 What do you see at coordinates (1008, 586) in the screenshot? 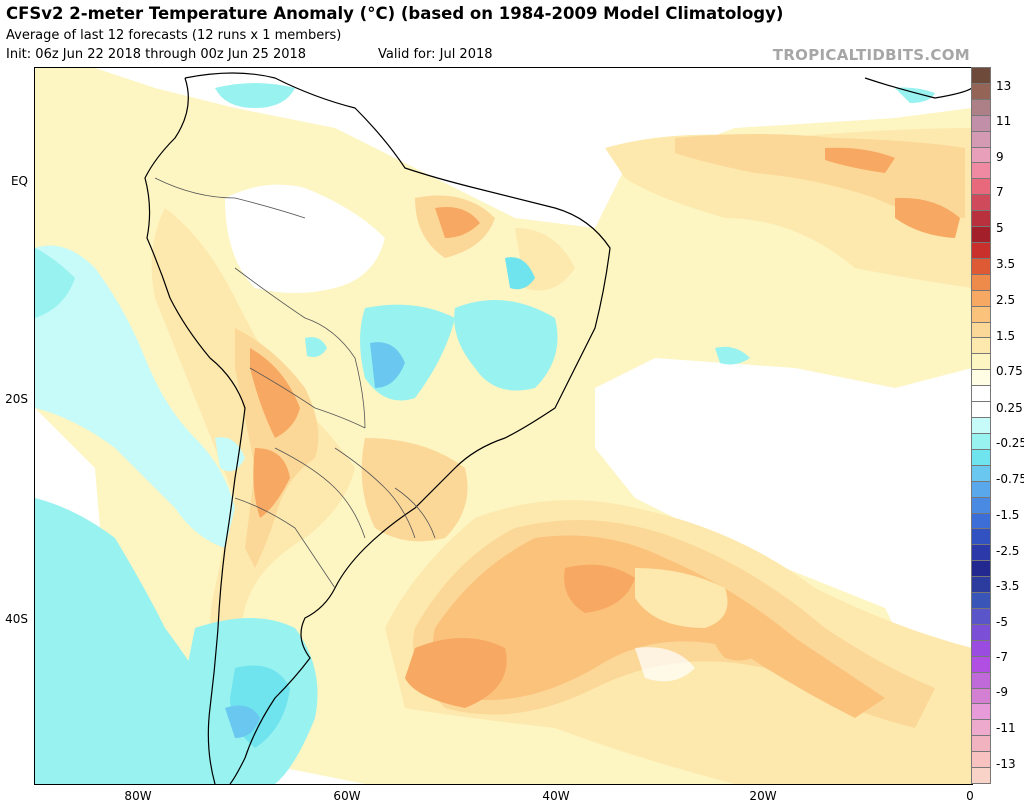
I see `colorbar-tick-label: -3.5` at bounding box center [1008, 586].